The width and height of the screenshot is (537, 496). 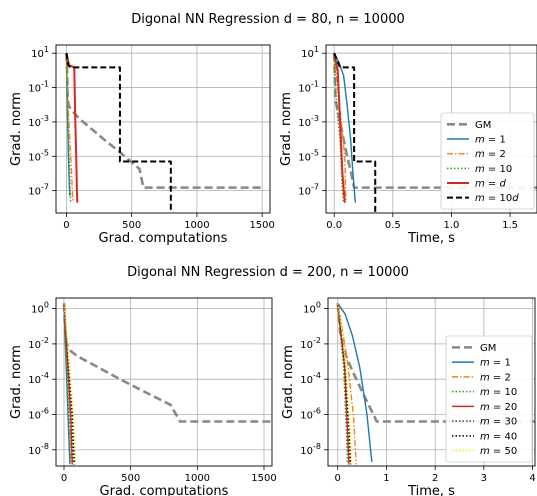 I want to click on x-tick-label-3: 1.5, so click(x=510, y=225).